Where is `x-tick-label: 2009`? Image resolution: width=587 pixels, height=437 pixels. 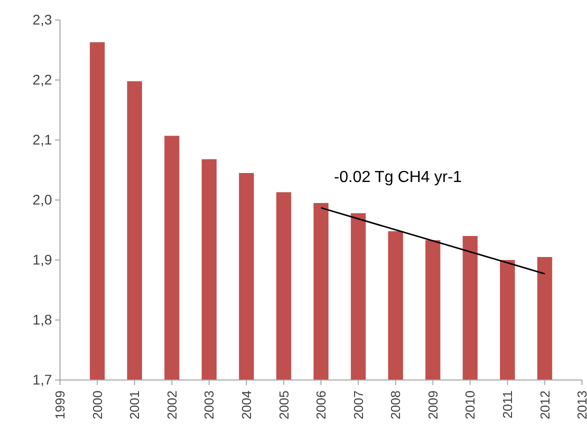 x-tick-label: 2009 is located at coordinates (432, 405).